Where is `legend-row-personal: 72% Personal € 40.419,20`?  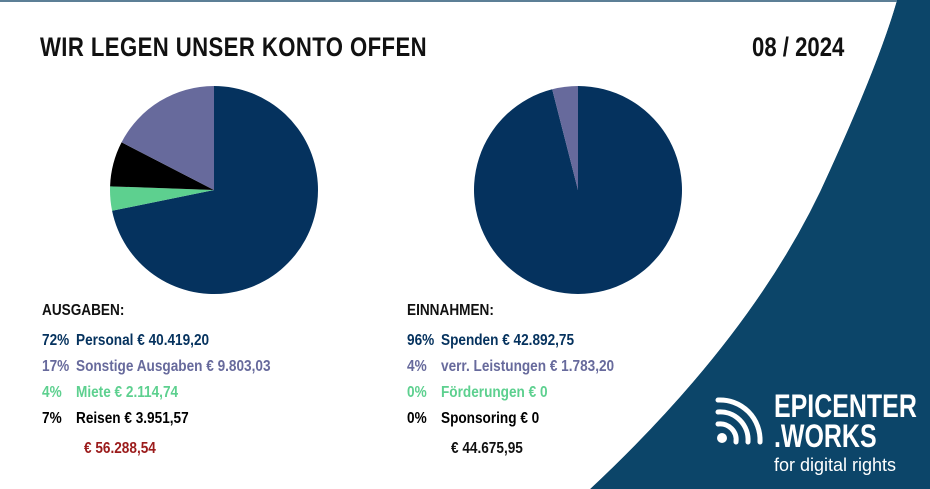
legend-row-personal: 72% Personal € 40.419,20 is located at coordinates (156, 341).